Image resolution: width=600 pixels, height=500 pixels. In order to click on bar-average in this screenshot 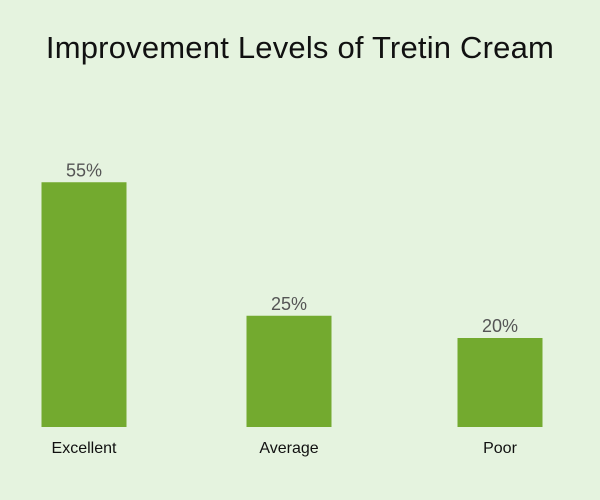, I will do `click(289, 371)`.